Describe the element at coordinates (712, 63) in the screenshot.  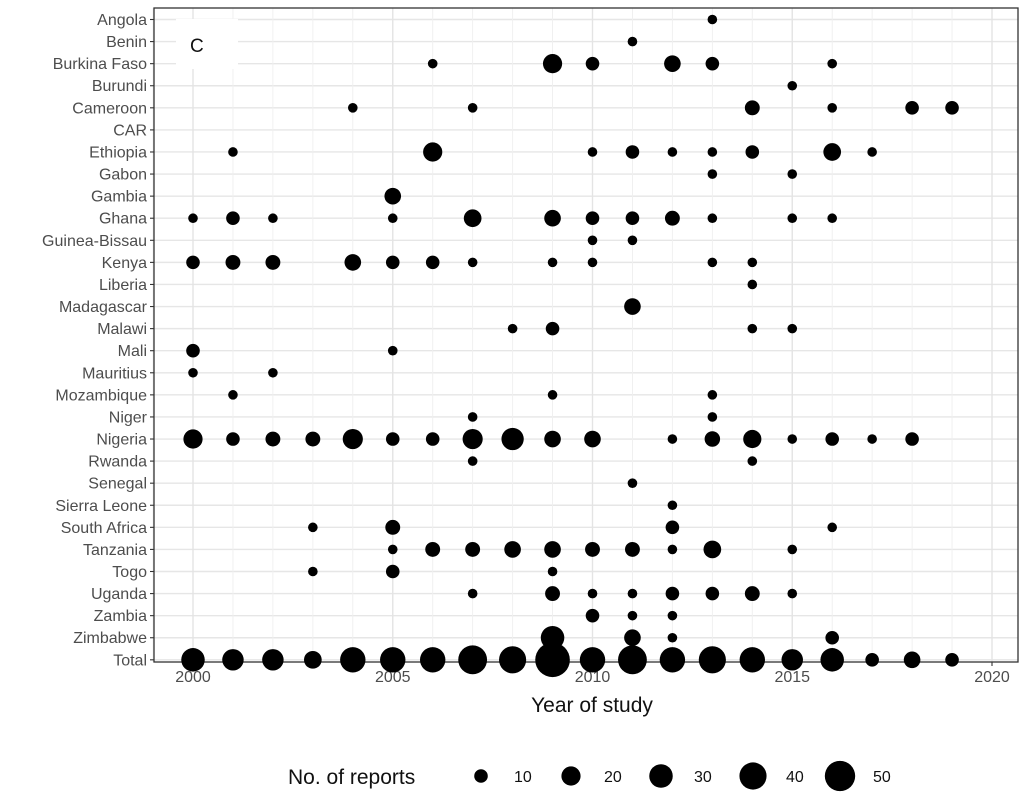
I see `point-burkina-faso-2013` at that location.